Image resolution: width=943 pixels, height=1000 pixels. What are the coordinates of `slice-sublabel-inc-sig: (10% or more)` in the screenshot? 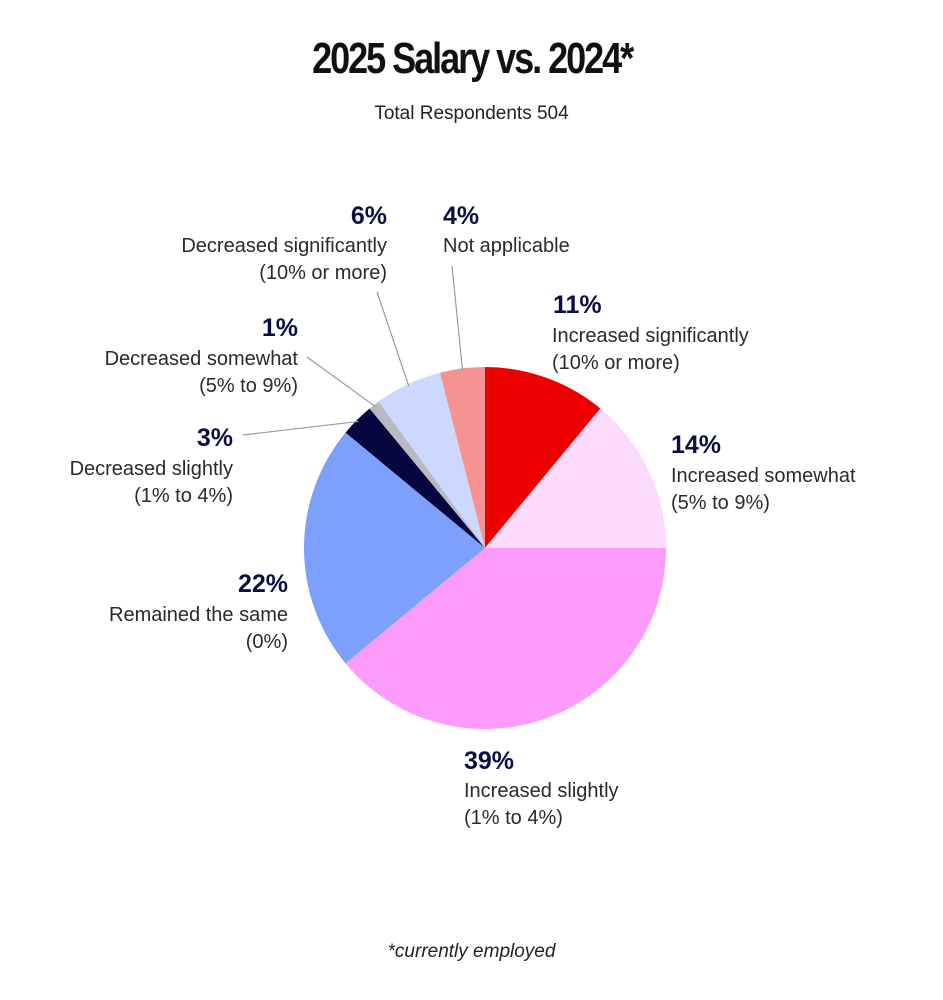 It's located at (616, 363).